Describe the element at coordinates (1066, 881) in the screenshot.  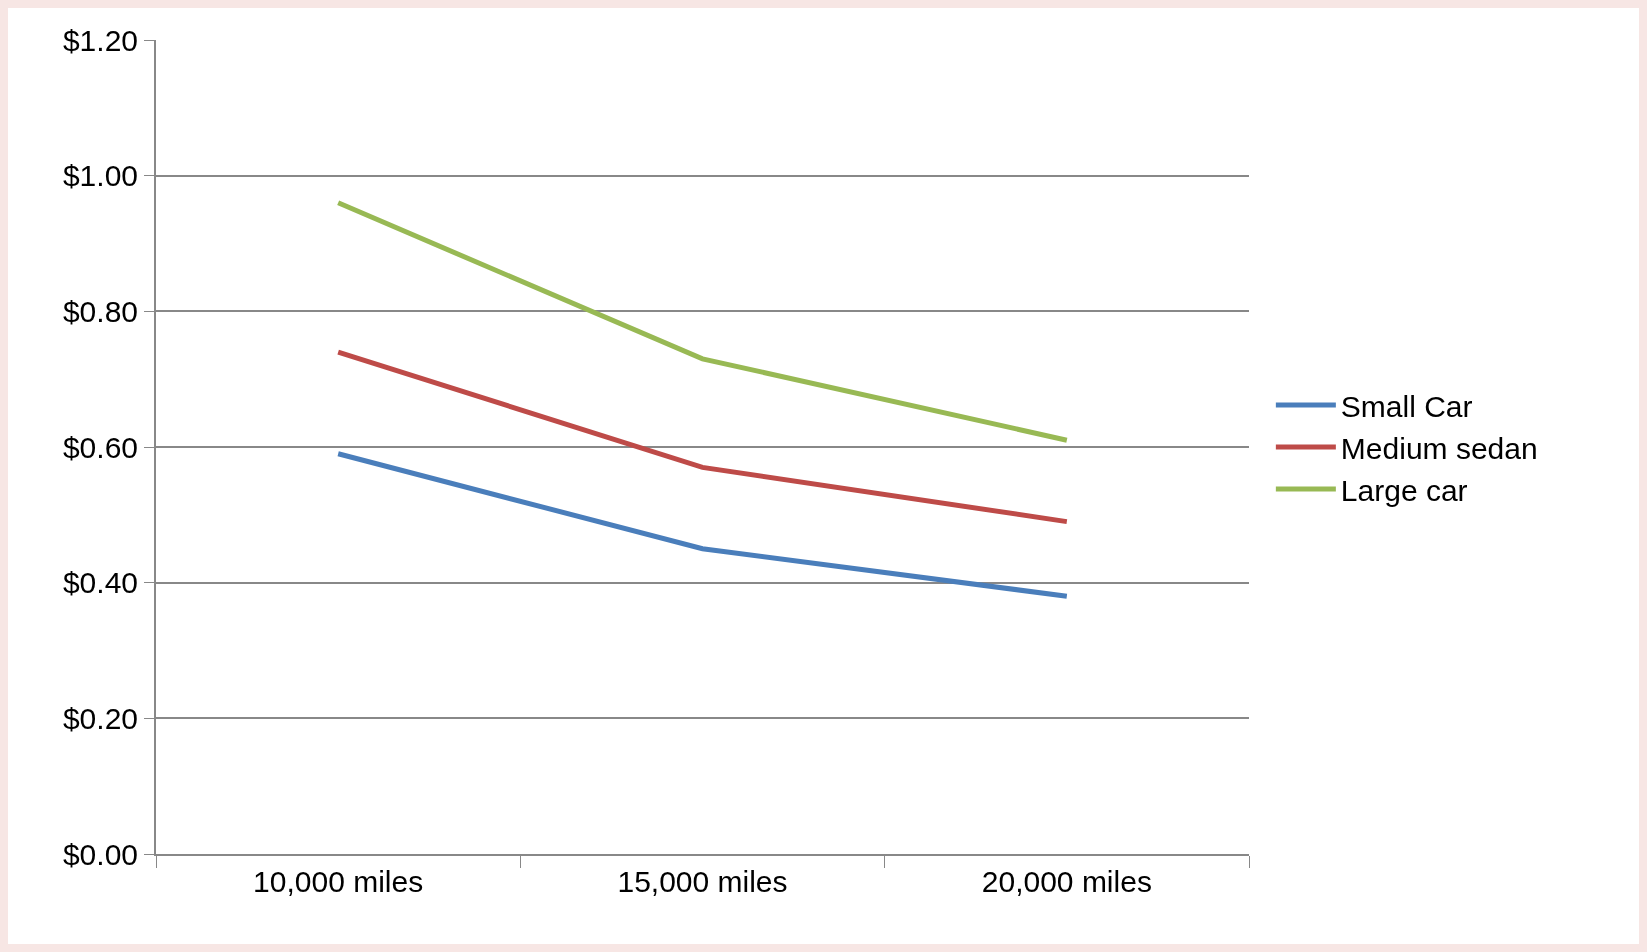
I see `x-tick-label: 20,000 miles` at that location.